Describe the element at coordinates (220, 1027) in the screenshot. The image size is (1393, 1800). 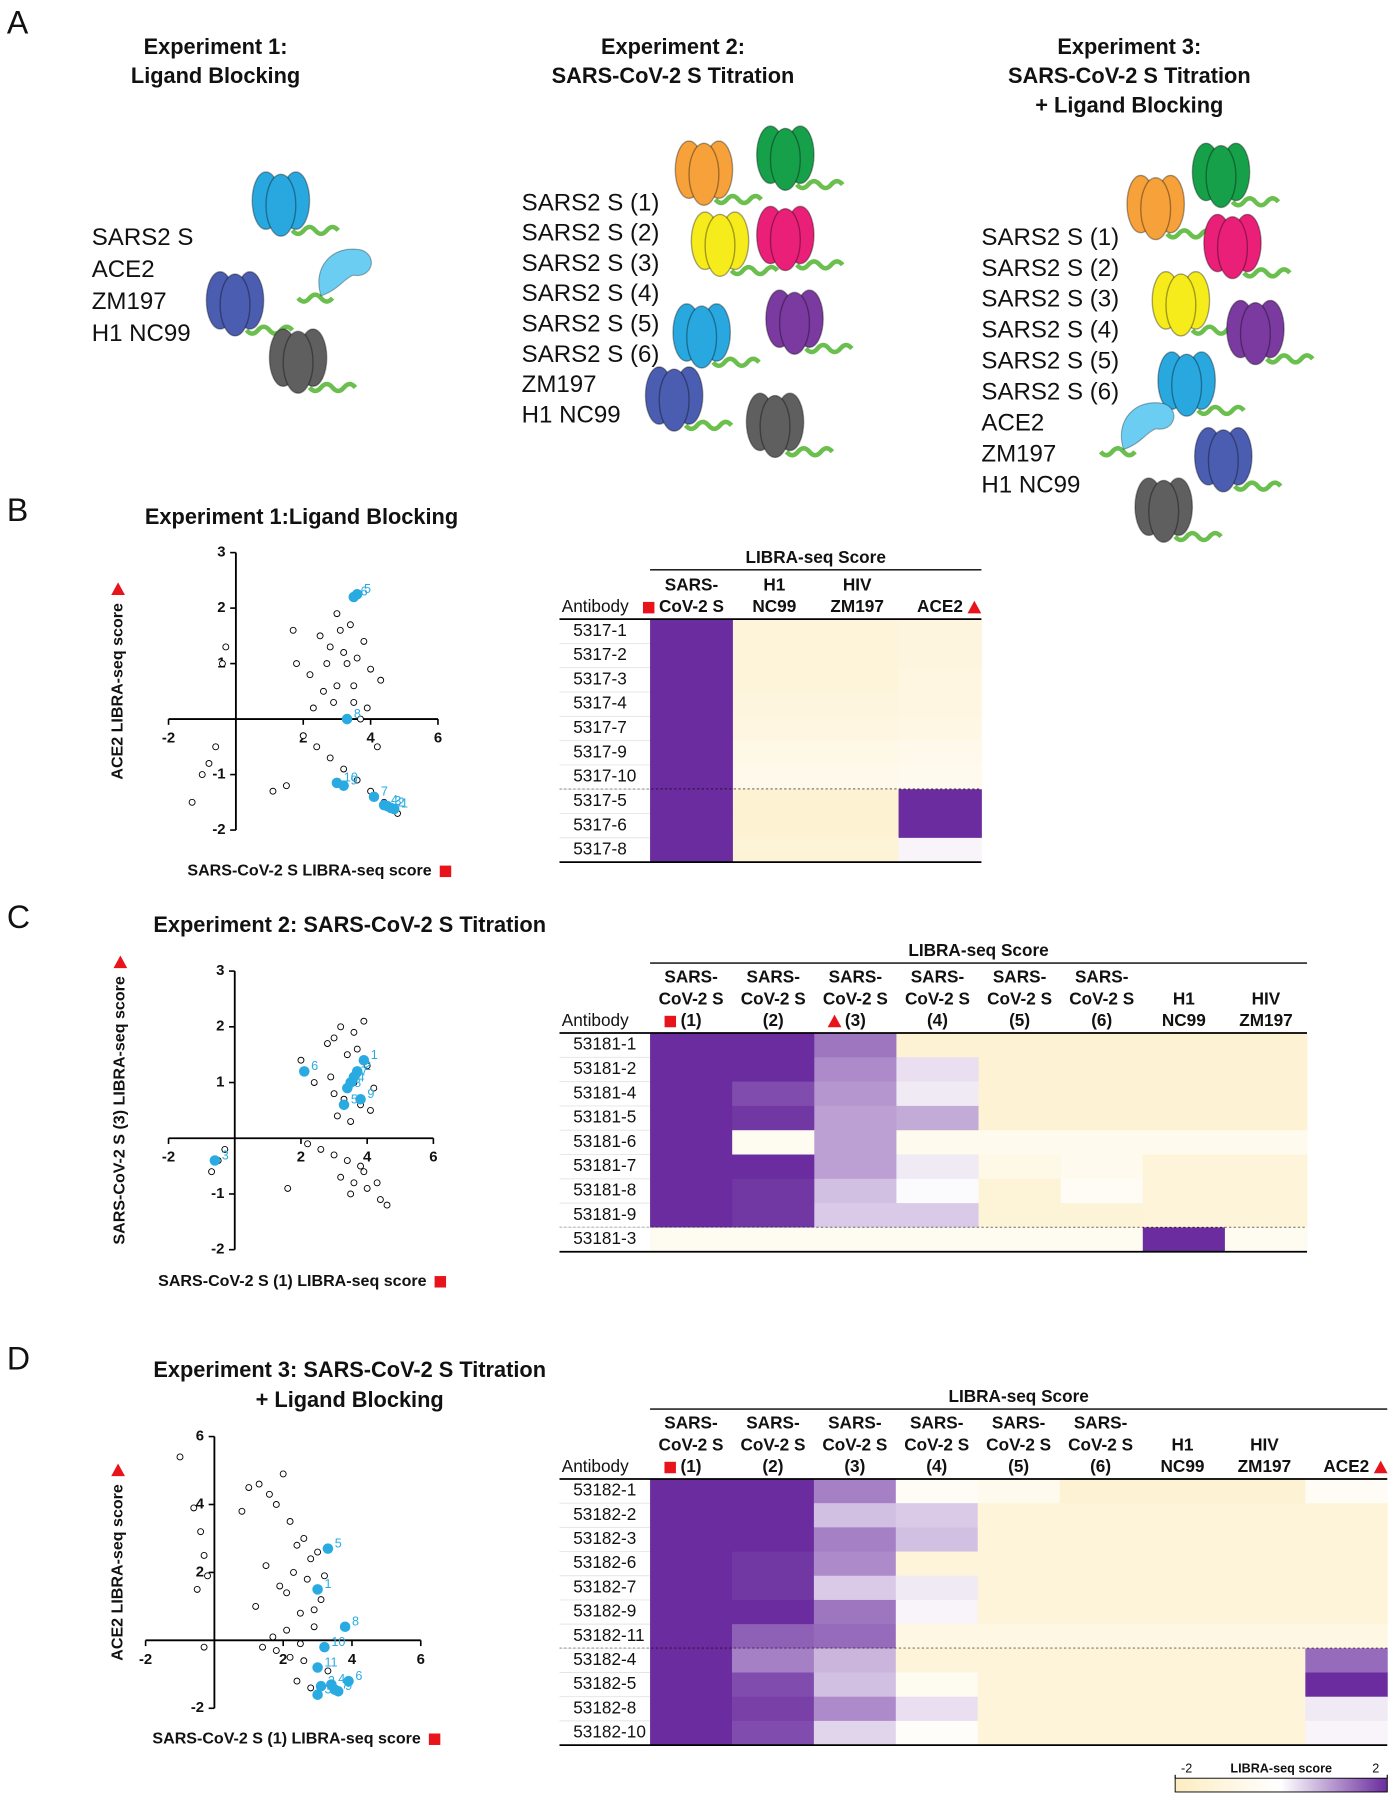
I see `y-tick-label: 2` at that location.